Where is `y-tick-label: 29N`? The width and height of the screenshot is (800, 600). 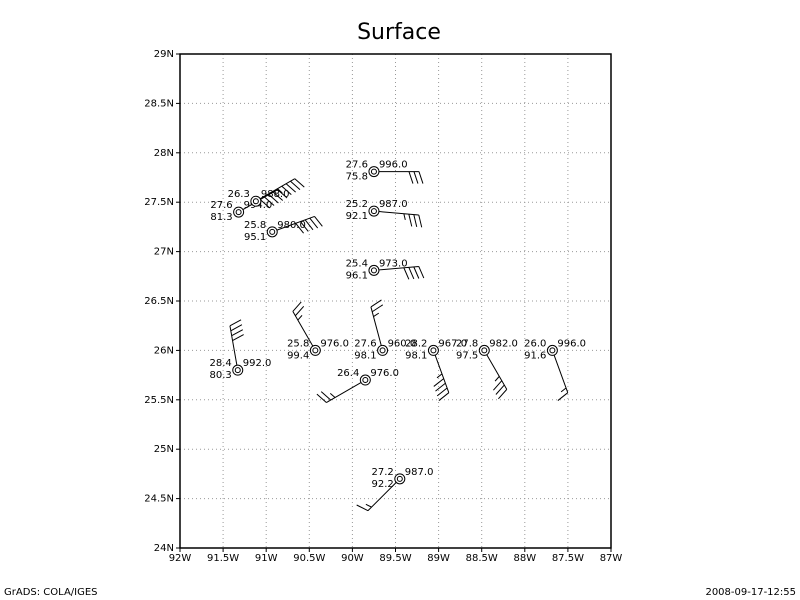 y-tick-label: 29N is located at coordinates (164, 54).